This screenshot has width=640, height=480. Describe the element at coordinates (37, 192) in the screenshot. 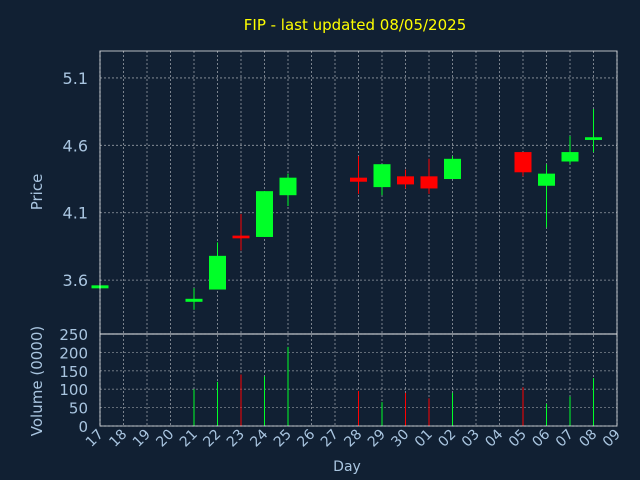

I see `price-axis-label: Price` at that location.